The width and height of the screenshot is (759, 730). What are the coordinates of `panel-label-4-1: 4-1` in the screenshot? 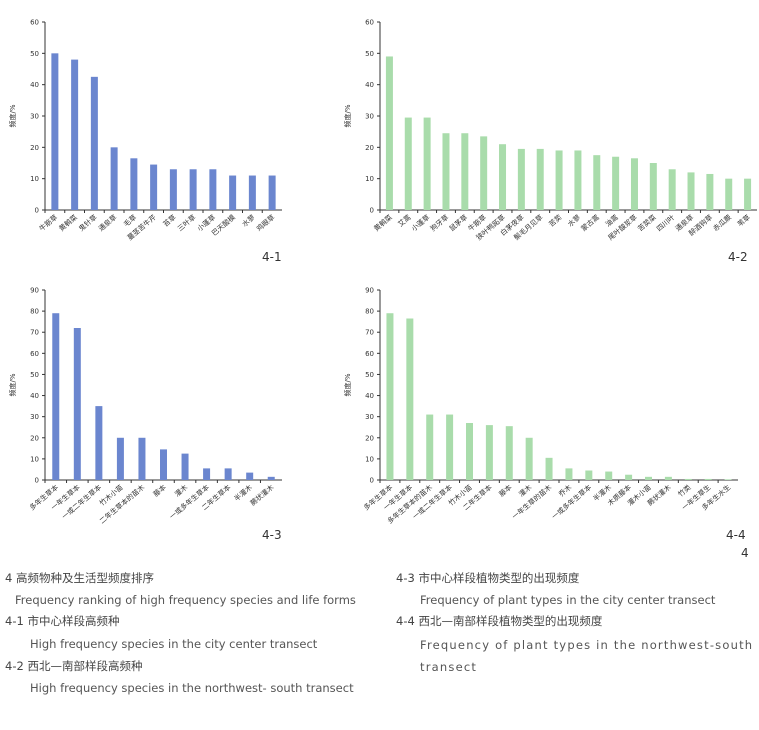 It's located at (272, 257).